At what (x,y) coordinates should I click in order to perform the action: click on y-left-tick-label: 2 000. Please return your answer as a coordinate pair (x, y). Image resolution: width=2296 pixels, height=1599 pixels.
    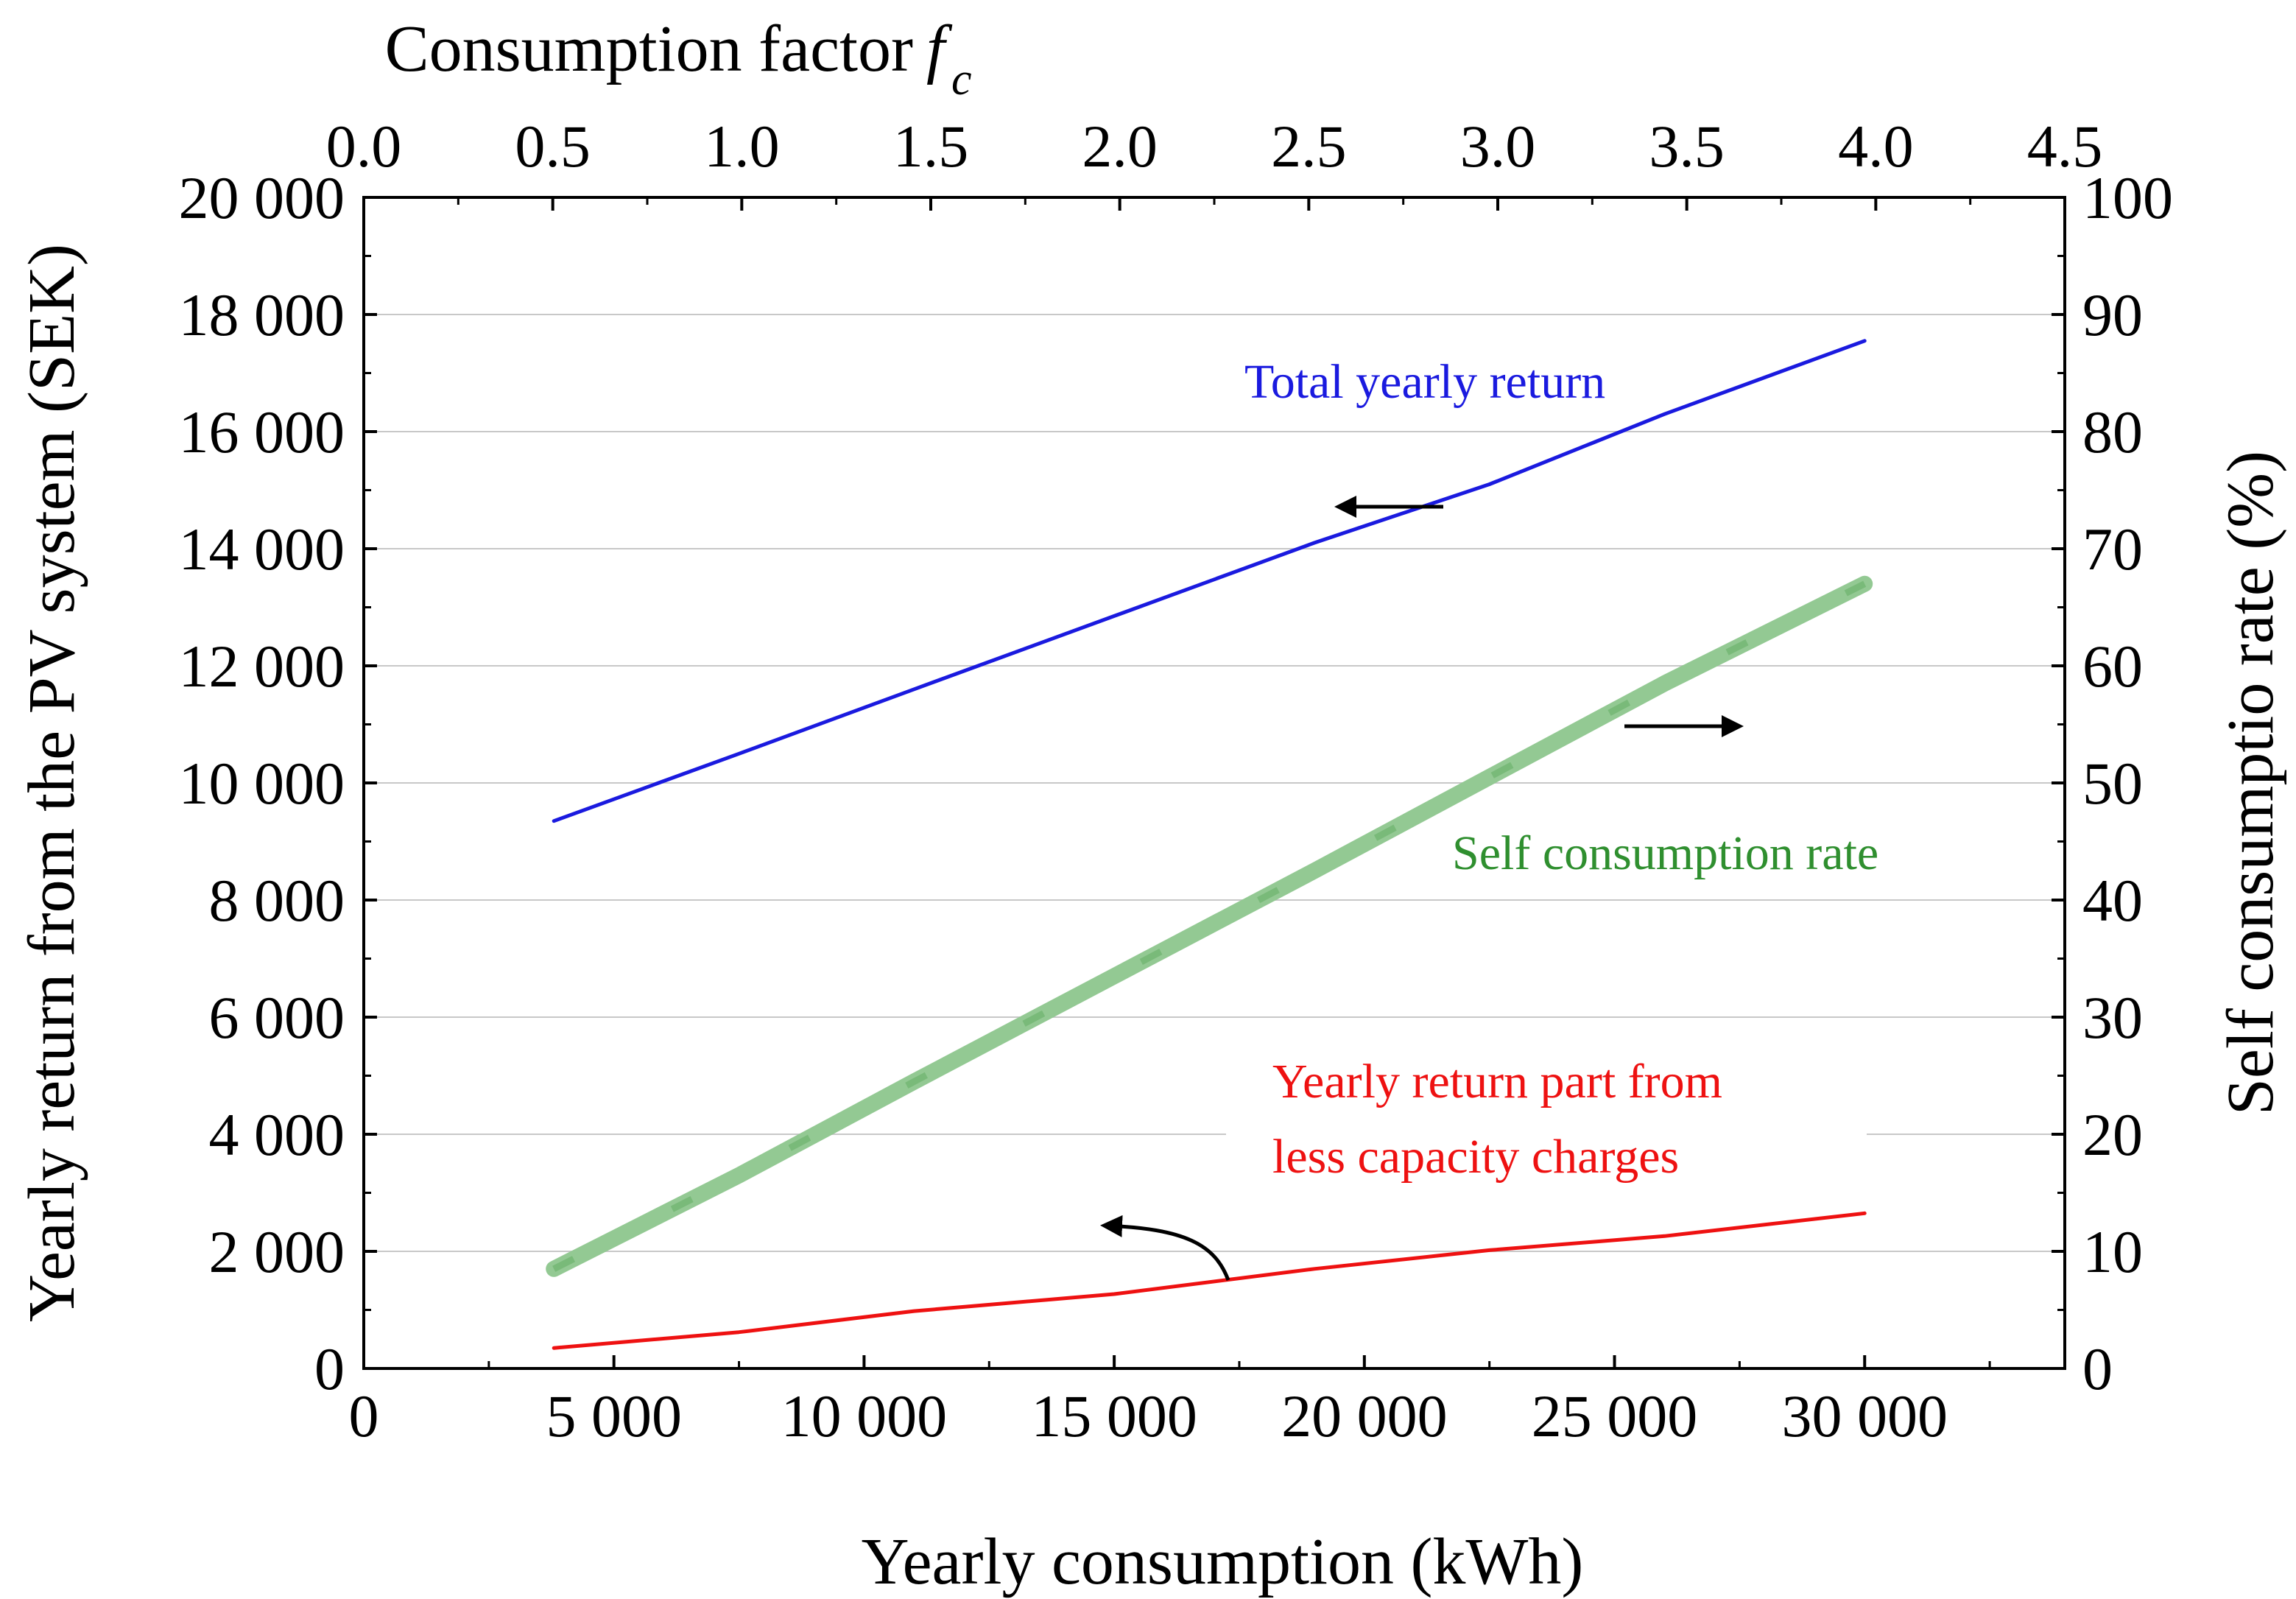
    Looking at the image, I should click on (277, 1251).